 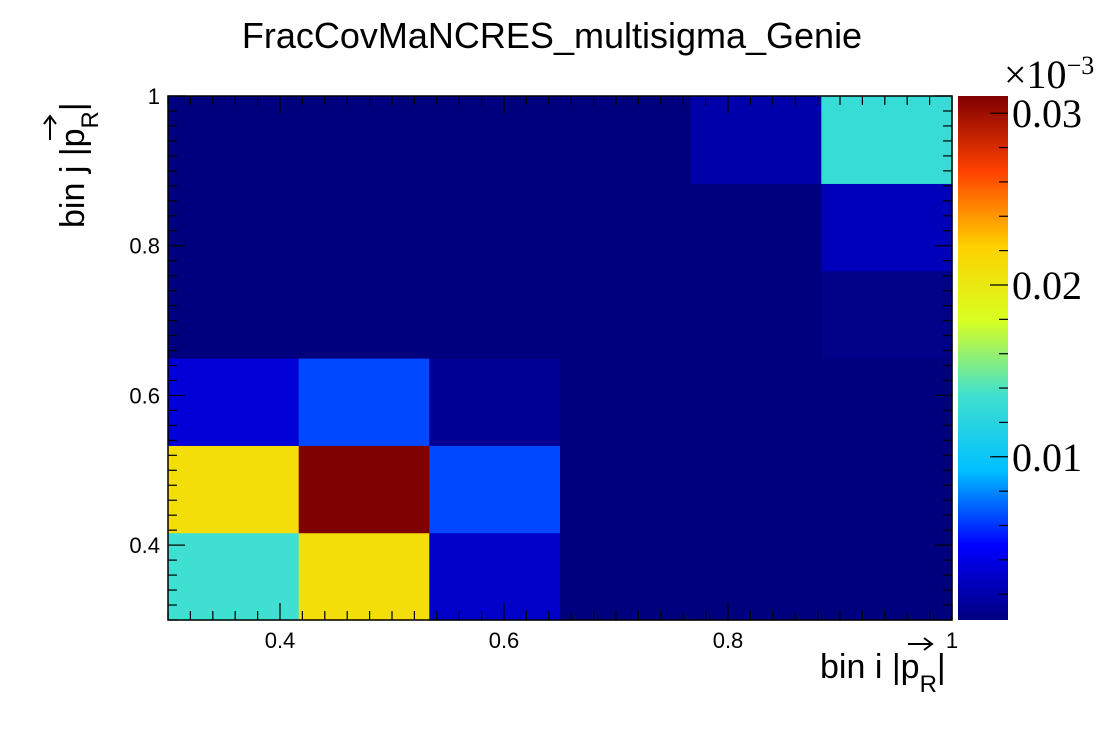 What do you see at coordinates (756, 227) in the screenshot?
I see `heatmap-cell-r4-c4` at bounding box center [756, 227].